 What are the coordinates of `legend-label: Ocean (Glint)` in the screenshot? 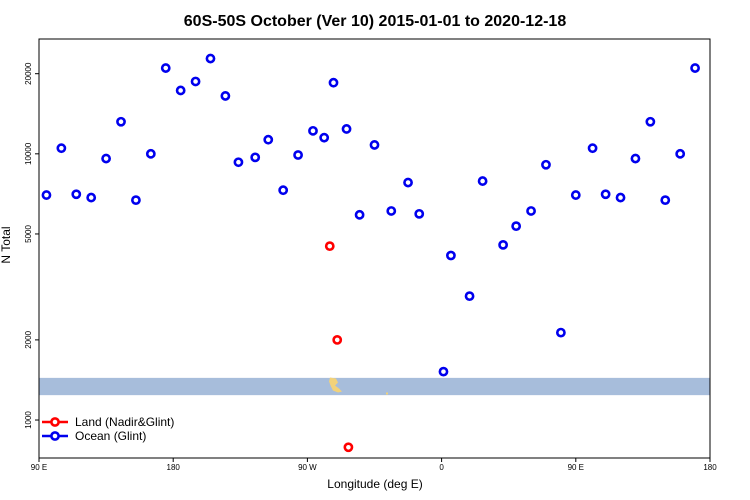 It's located at (110, 436).